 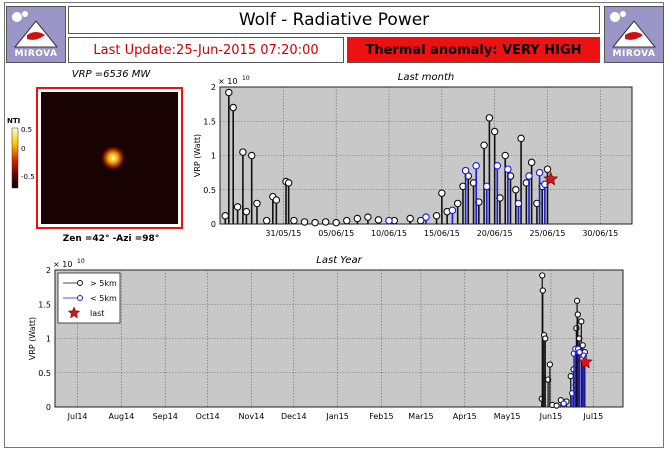 I want to click on x-tick-label: 25/06/15, so click(x=548, y=233).